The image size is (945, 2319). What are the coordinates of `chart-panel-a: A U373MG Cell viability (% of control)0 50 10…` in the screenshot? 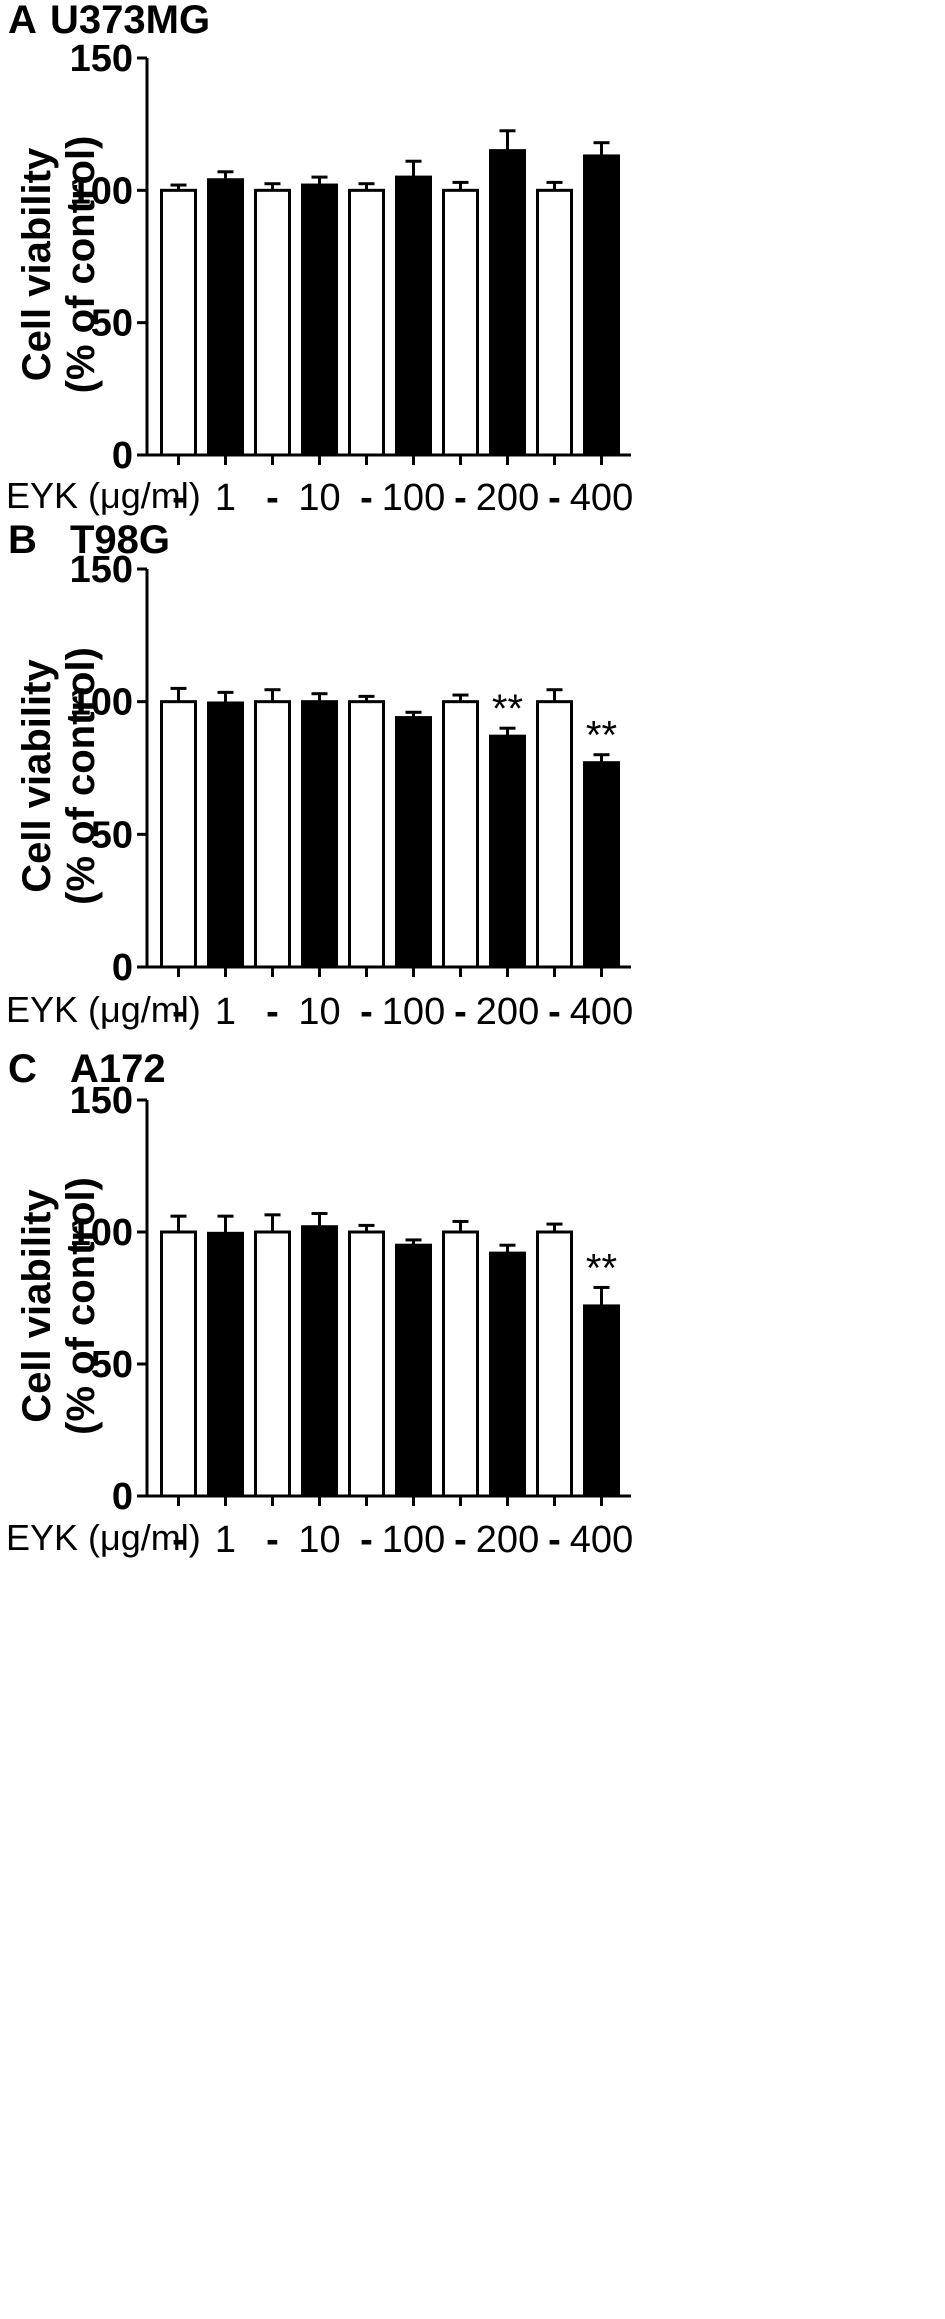 It's located at (319, 259).